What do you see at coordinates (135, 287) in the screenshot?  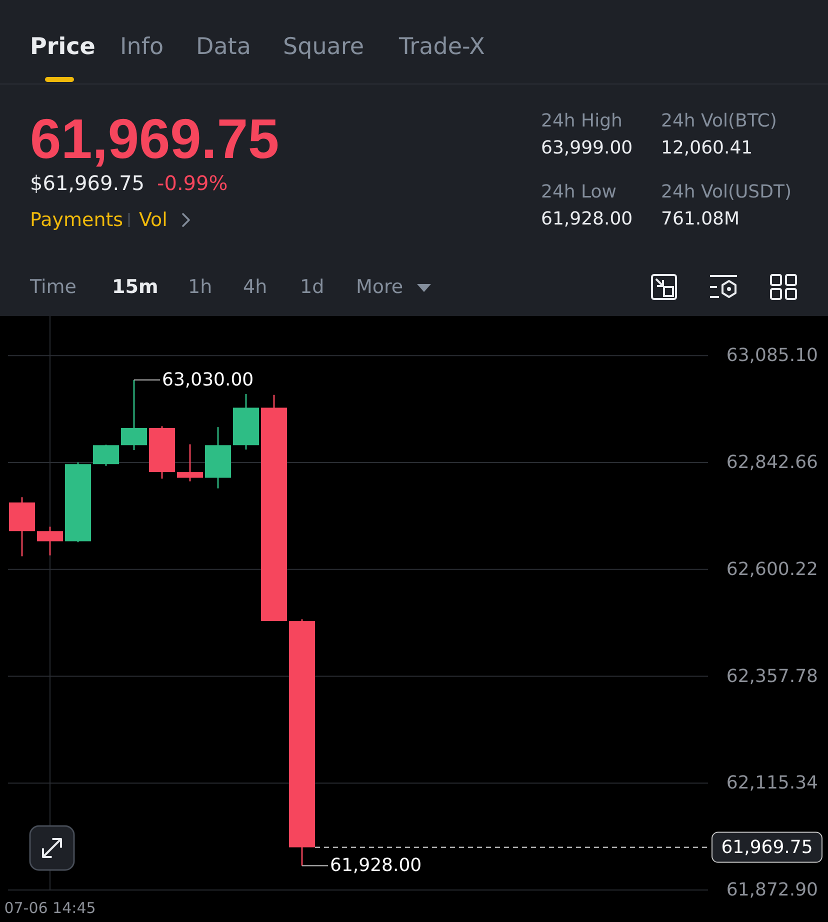 I see `text: 15m` at bounding box center [135, 287].